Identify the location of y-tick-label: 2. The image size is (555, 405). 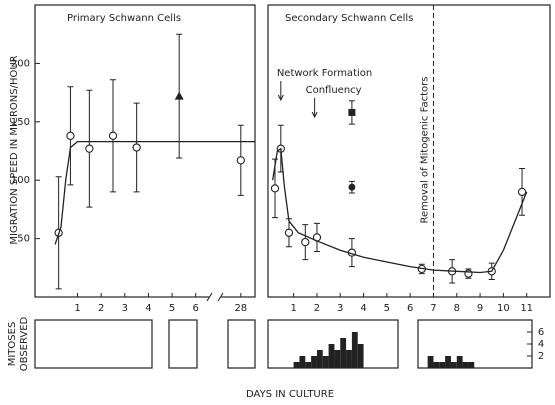
(541, 356).